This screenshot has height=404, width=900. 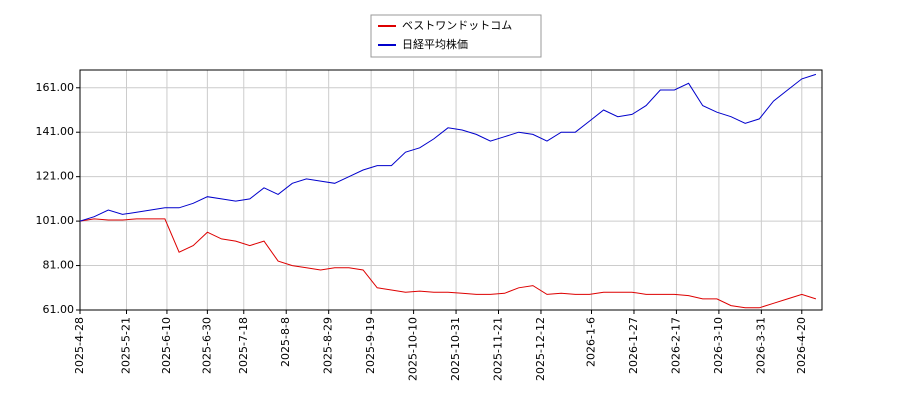 What do you see at coordinates (633, 345) in the screenshot?
I see `x-tick-label: 2026-1-27` at bounding box center [633, 345].